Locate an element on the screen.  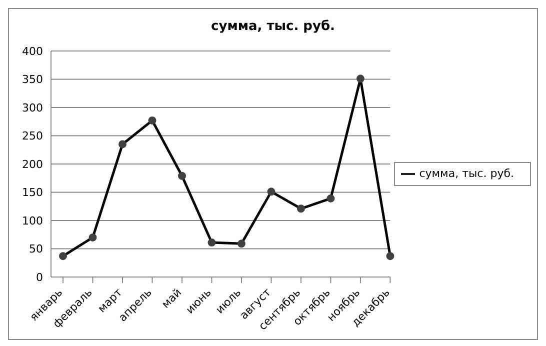
y-tick-label: 250 is located at coordinates (32, 136).